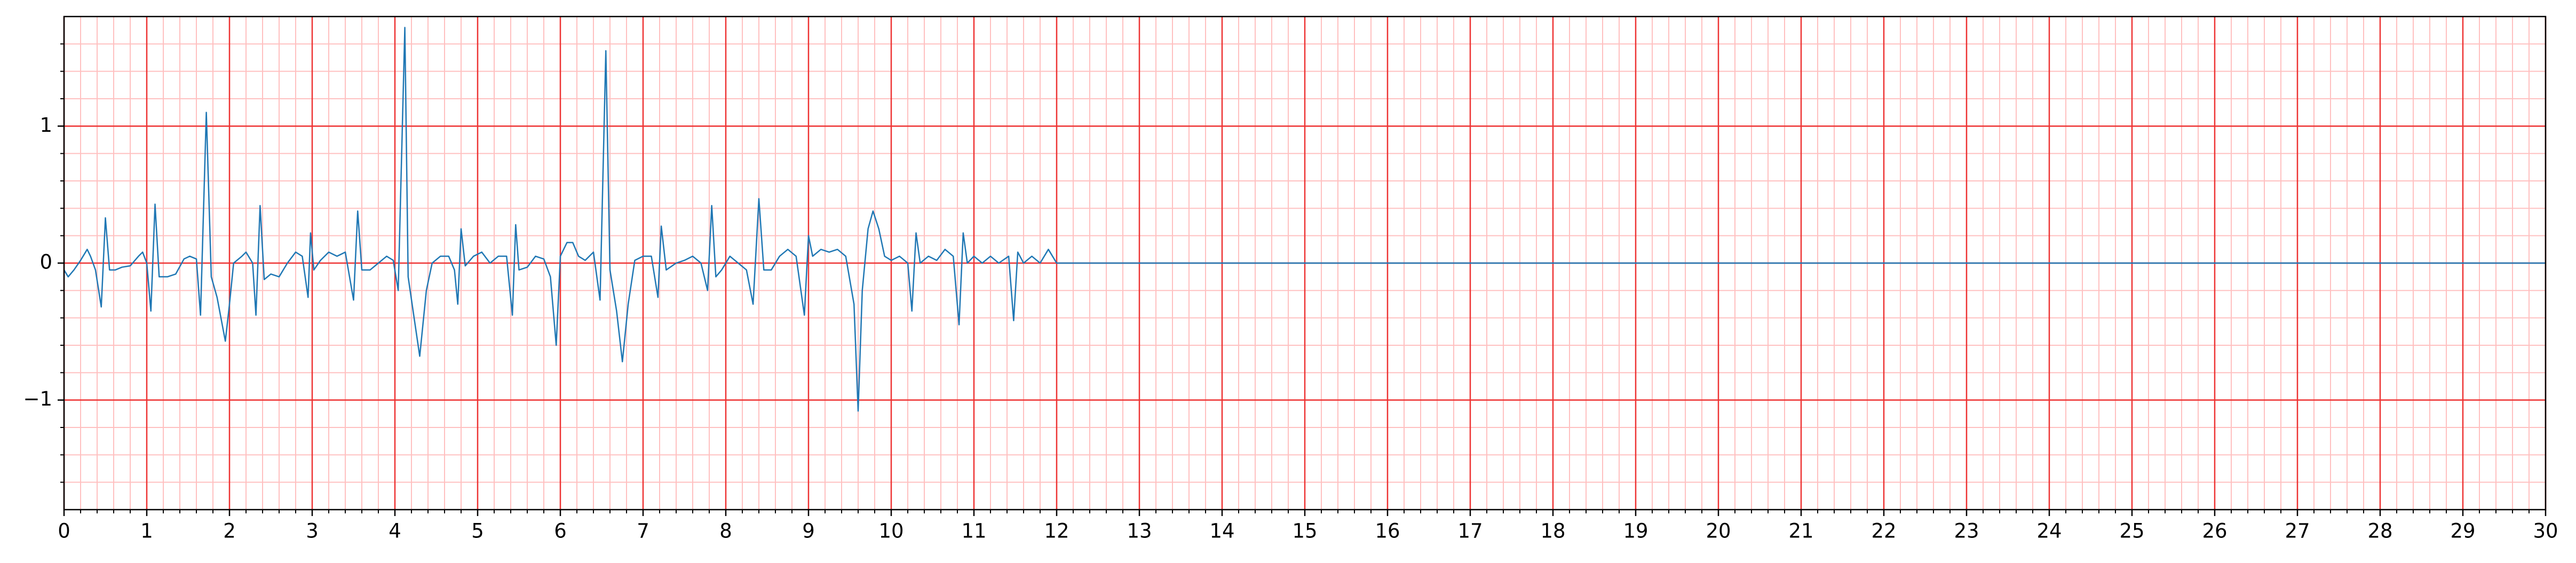  What do you see at coordinates (1883, 531) in the screenshot?
I see `x-tick-label: 22` at bounding box center [1883, 531].